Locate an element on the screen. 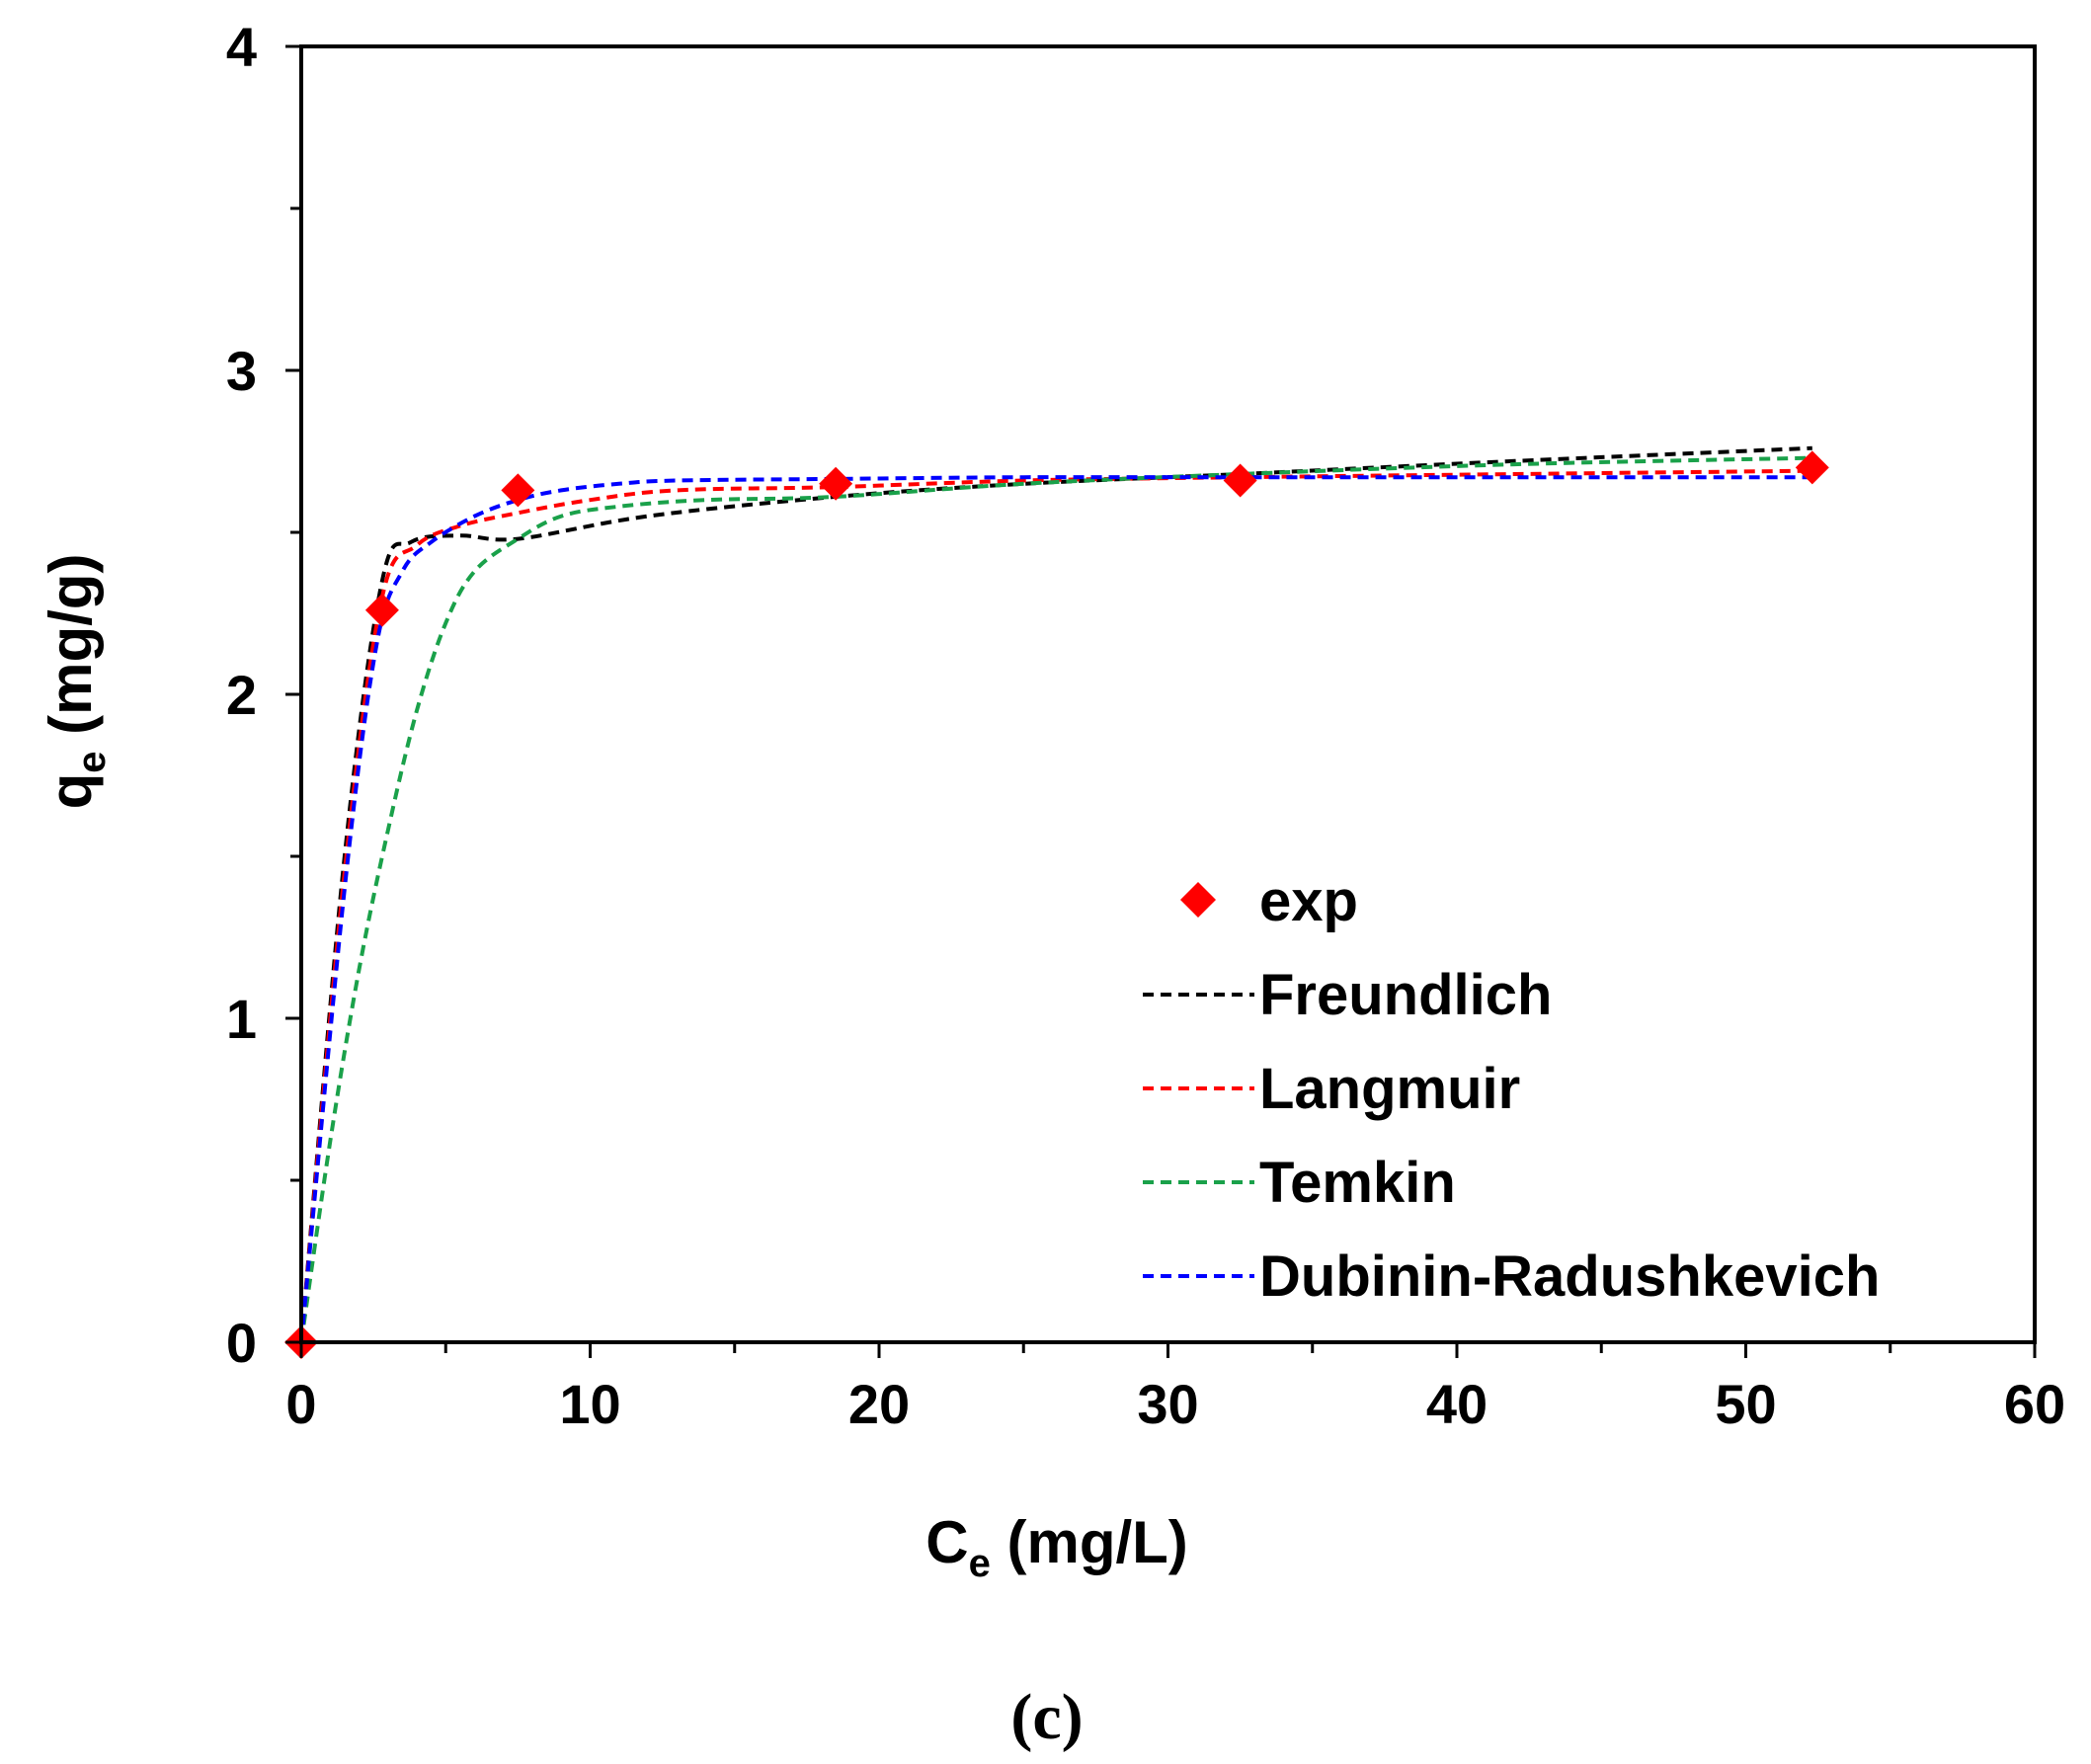 The height and width of the screenshot is (1764, 2091). x-tick-label: 20 is located at coordinates (879, 1404).